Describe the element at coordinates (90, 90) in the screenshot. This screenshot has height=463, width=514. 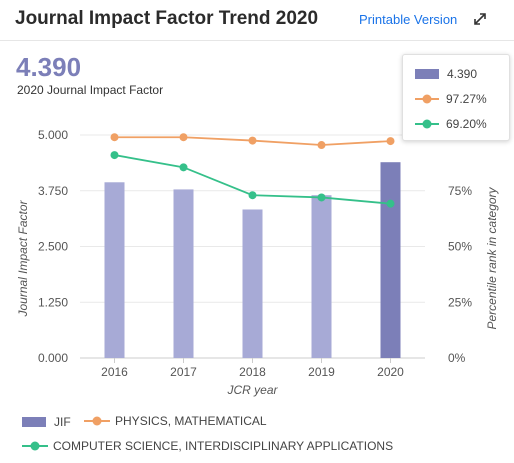
I see `jif-label: 2020 Journal Impact Factor` at that location.